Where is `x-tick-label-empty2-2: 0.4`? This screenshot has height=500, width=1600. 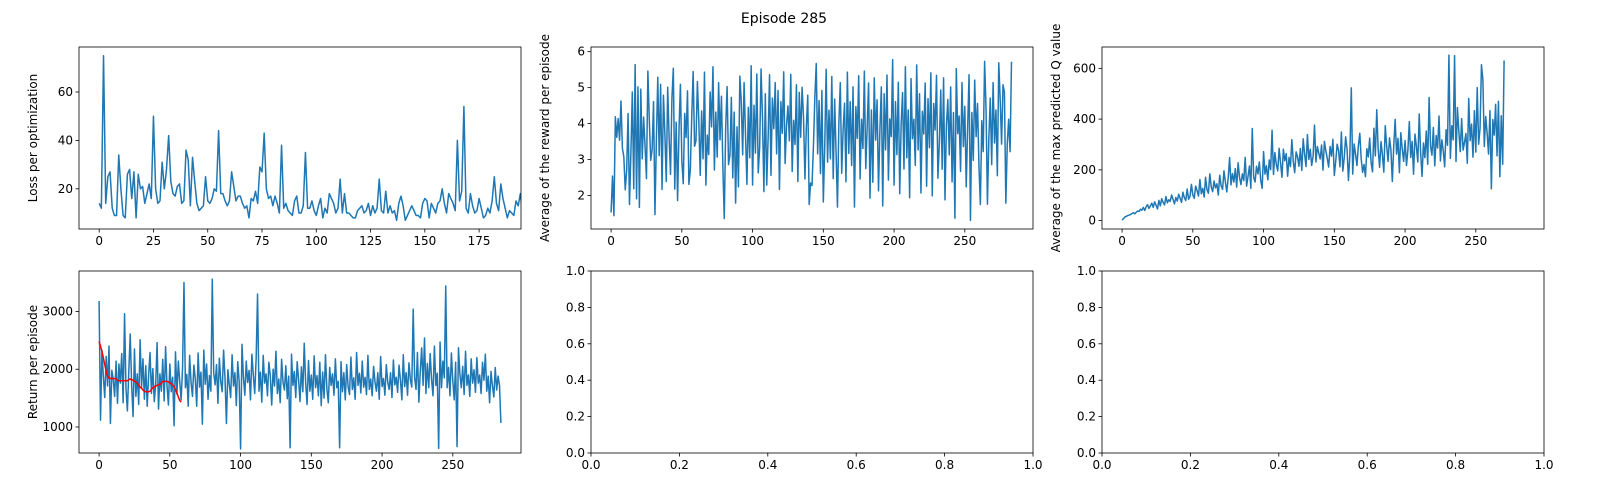 x-tick-label-empty2-2: 0.4 is located at coordinates (1278, 465).